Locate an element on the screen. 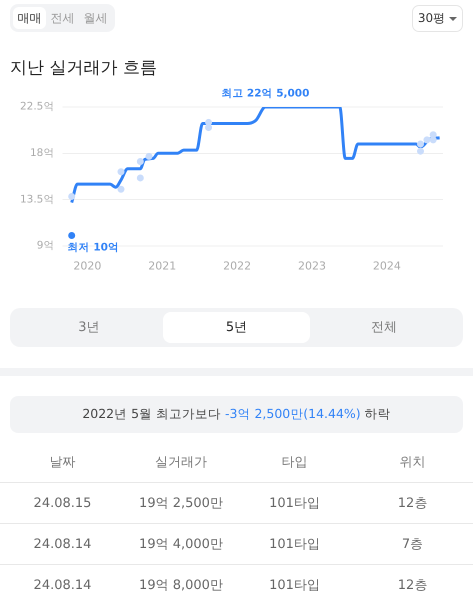 Image resolution: width=473 pixels, height=602 pixels. line-series is located at coordinates (256, 155).